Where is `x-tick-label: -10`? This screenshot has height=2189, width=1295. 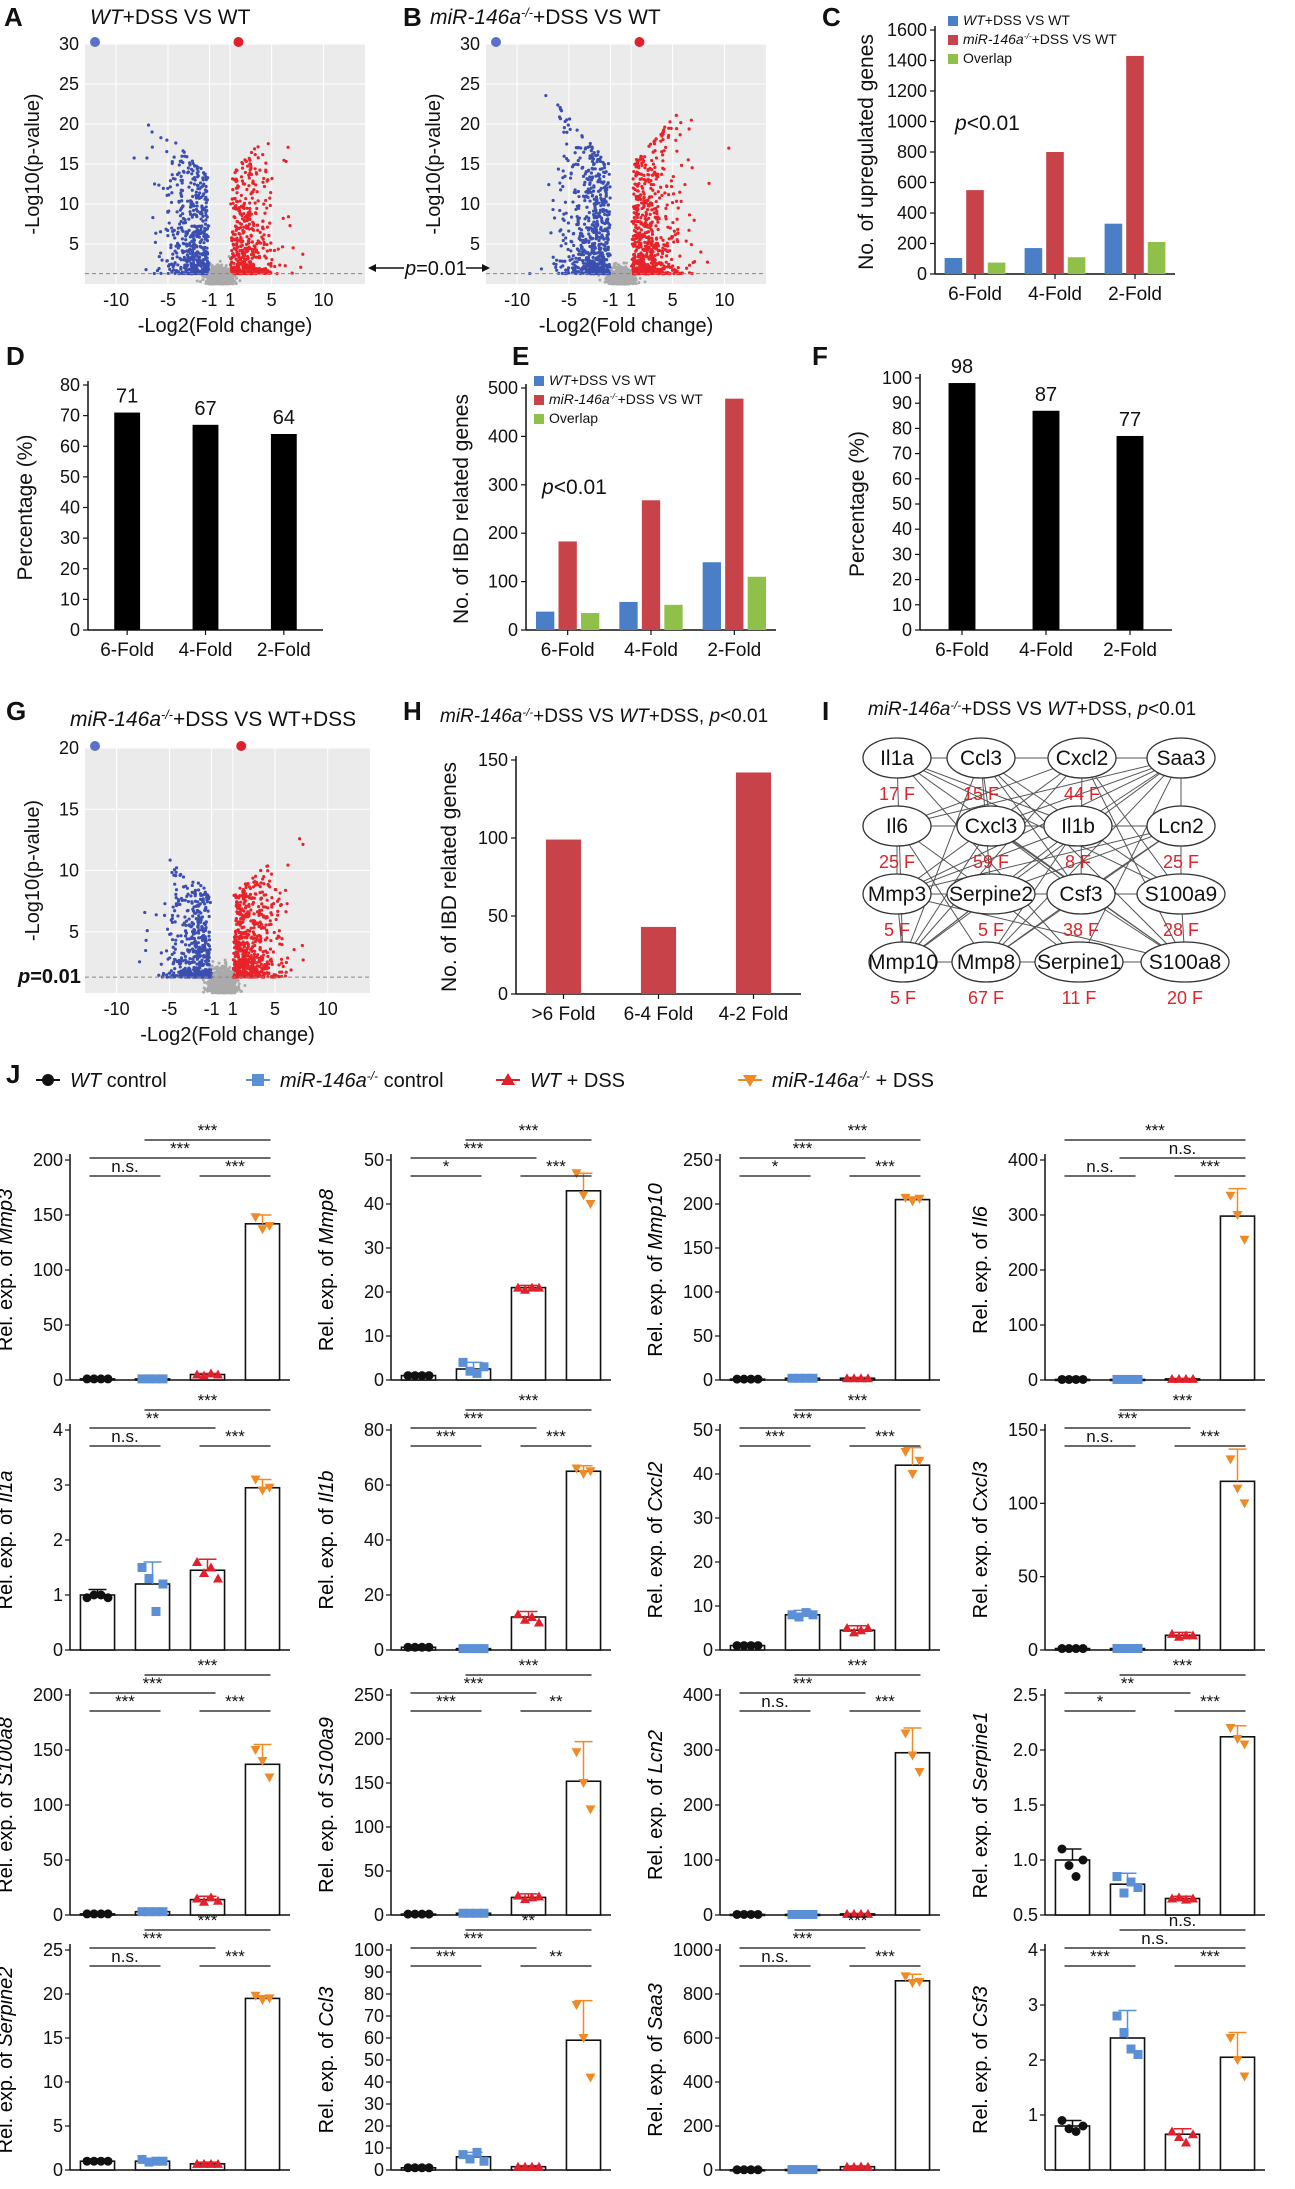 x-tick-label: -10 is located at coordinates (116, 300).